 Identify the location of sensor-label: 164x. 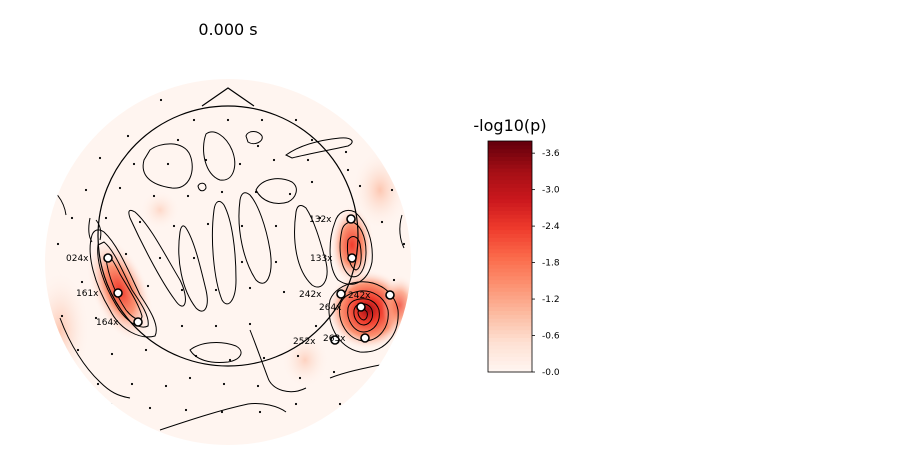
(107, 323).